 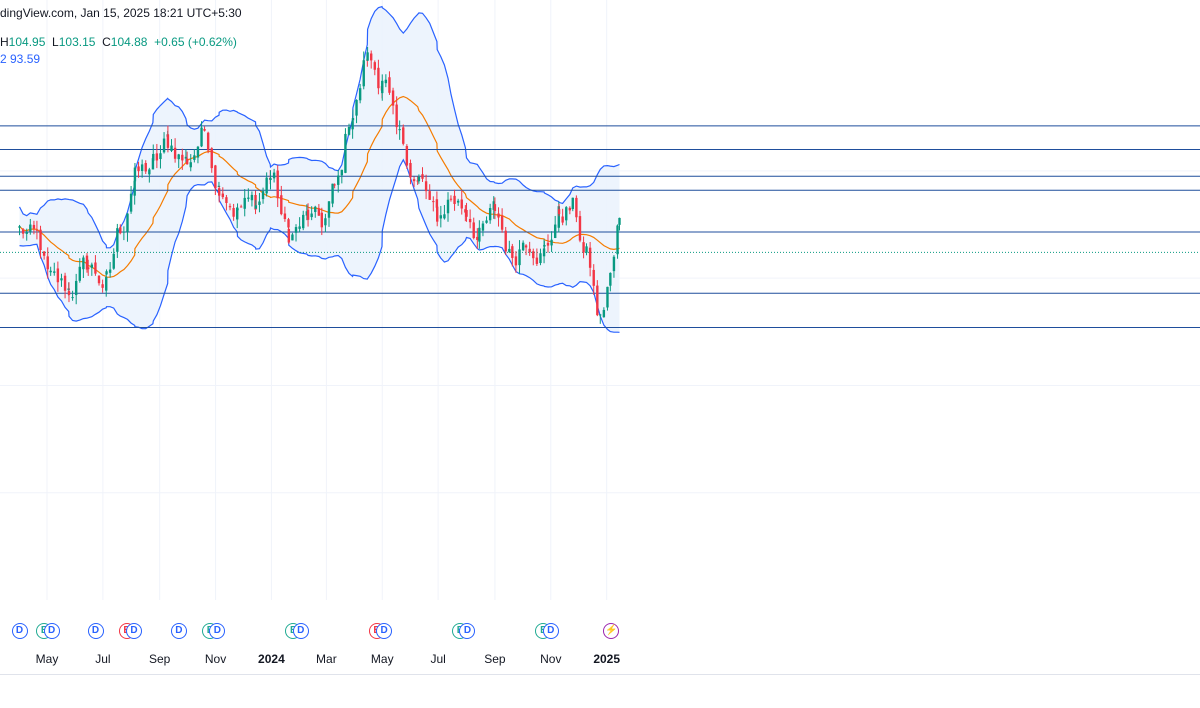 What do you see at coordinates (382, 659) in the screenshot?
I see `x-axis-label: May` at bounding box center [382, 659].